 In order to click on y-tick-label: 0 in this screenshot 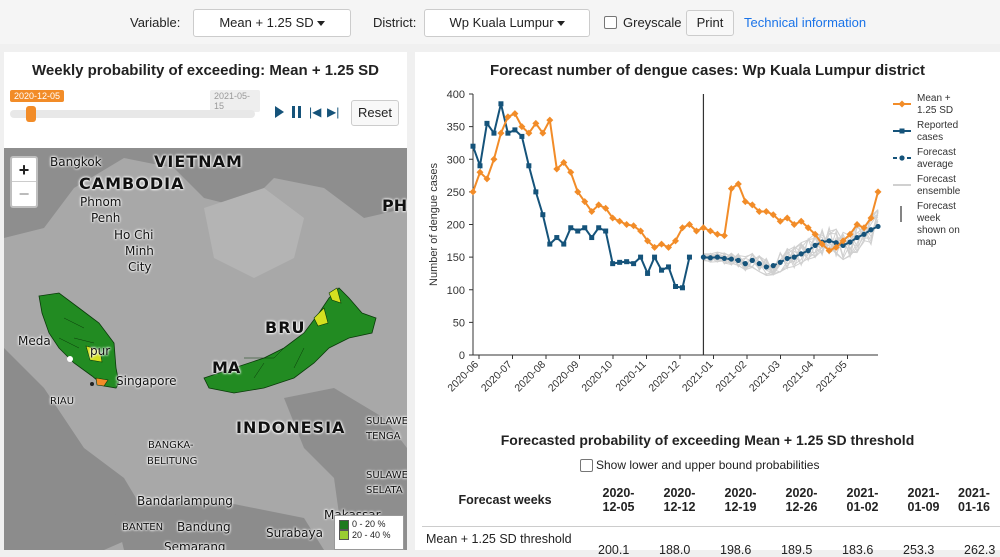, I will do `click(462, 356)`.